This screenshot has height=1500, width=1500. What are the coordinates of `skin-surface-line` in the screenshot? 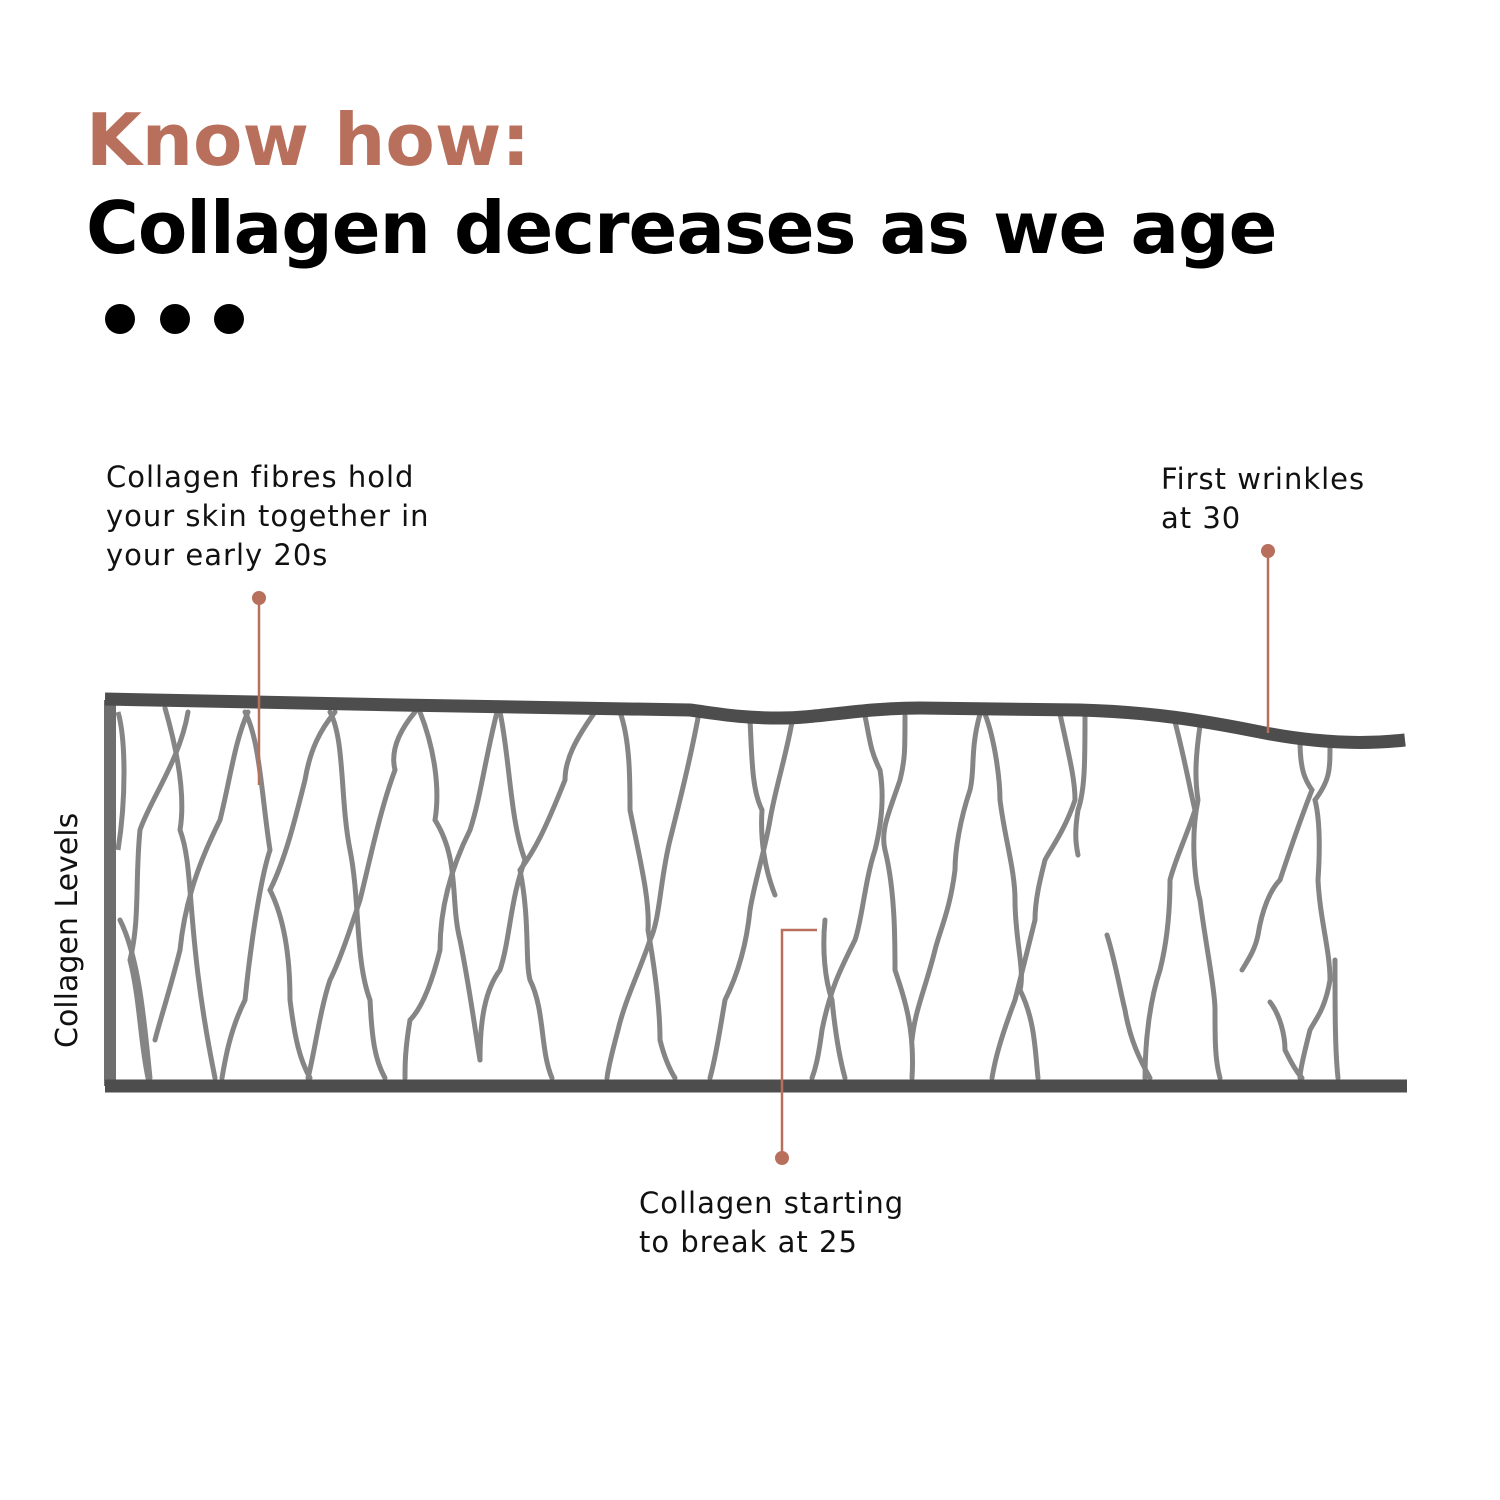 It's located at (755, 720).